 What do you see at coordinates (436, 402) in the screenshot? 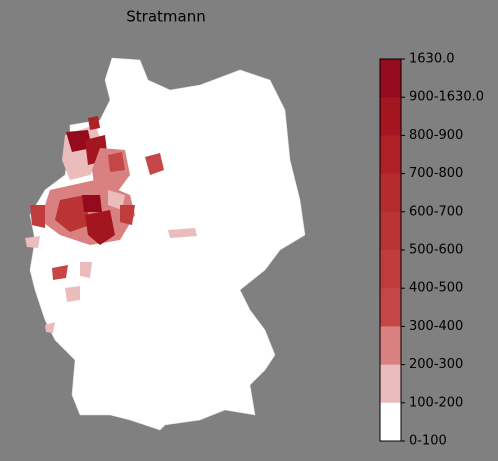
I see `colorbar-label: 100-200` at bounding box center [436, 402].